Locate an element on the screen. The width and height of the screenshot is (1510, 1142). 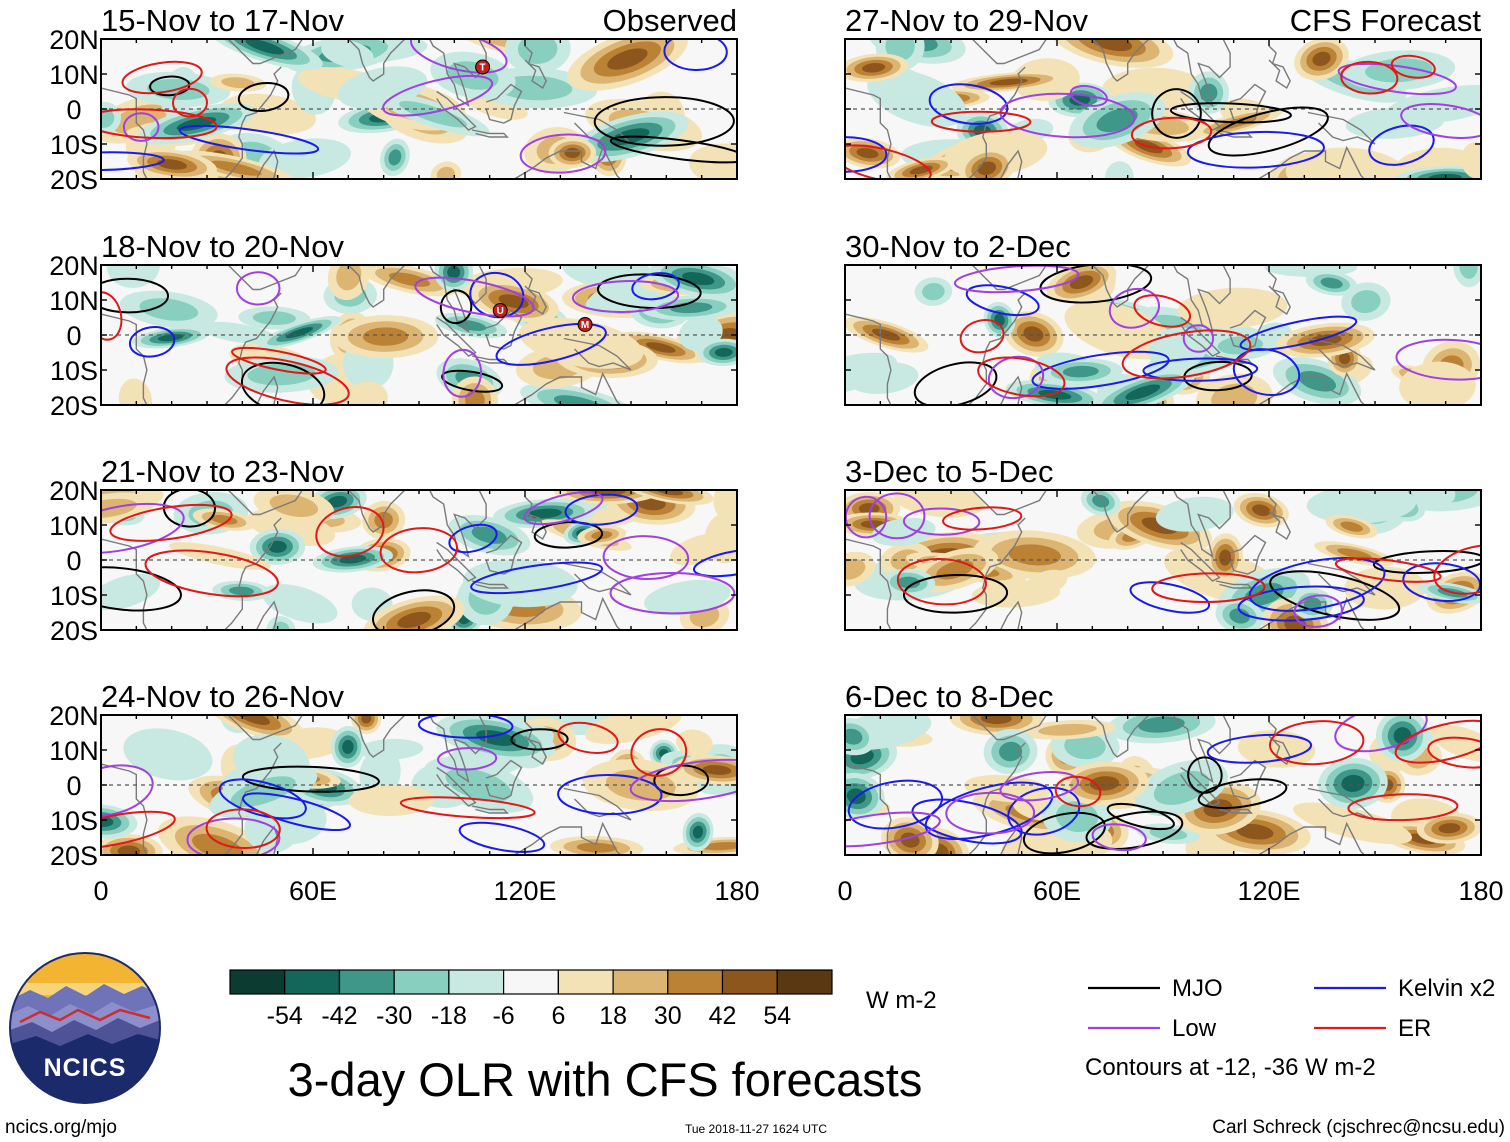
panel-title: 18-Nov to 20-Nov is located at coordinates (222, 246).